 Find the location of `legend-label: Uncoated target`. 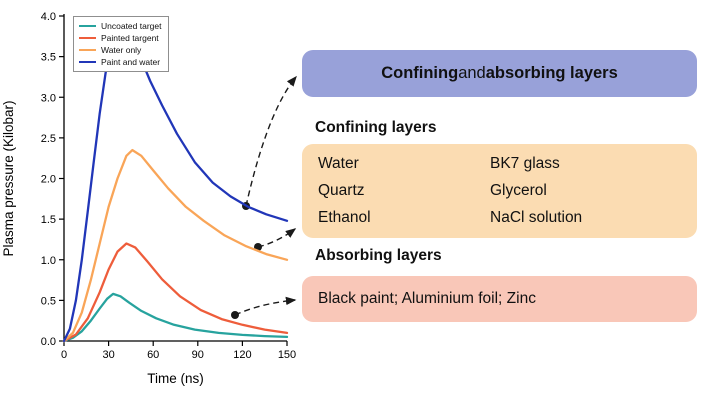

legend-label: Uncoated target is located at coordinates (131, 25).